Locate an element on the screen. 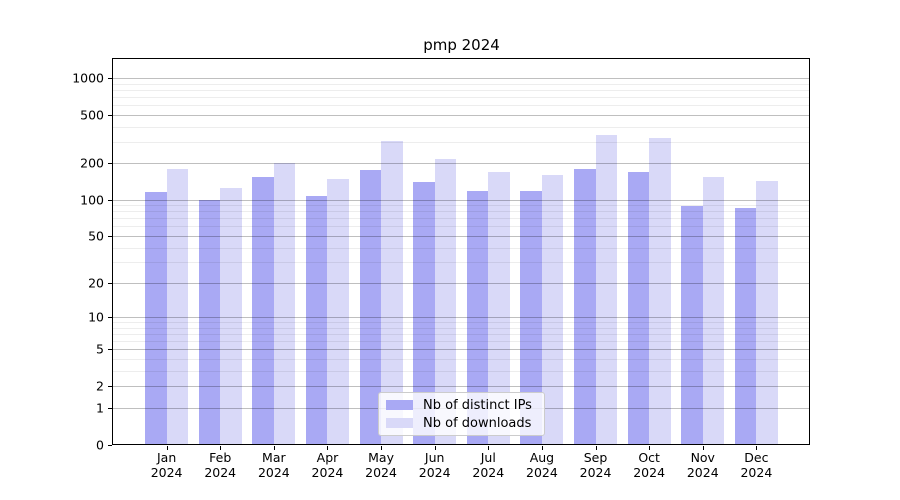  x-tick-month: Nov is located at coordinates (702, 457).